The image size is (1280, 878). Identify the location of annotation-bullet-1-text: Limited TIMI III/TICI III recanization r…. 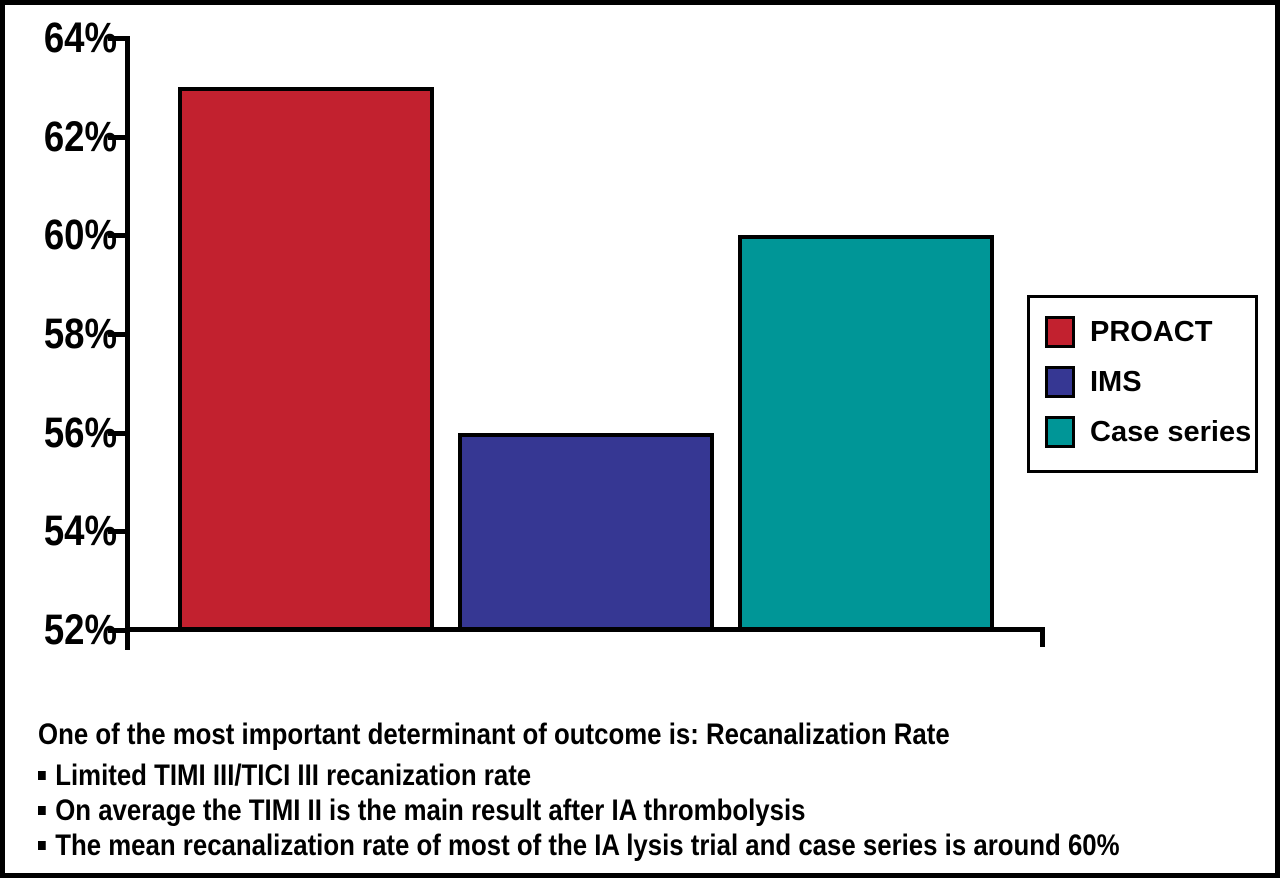
(293, 775).